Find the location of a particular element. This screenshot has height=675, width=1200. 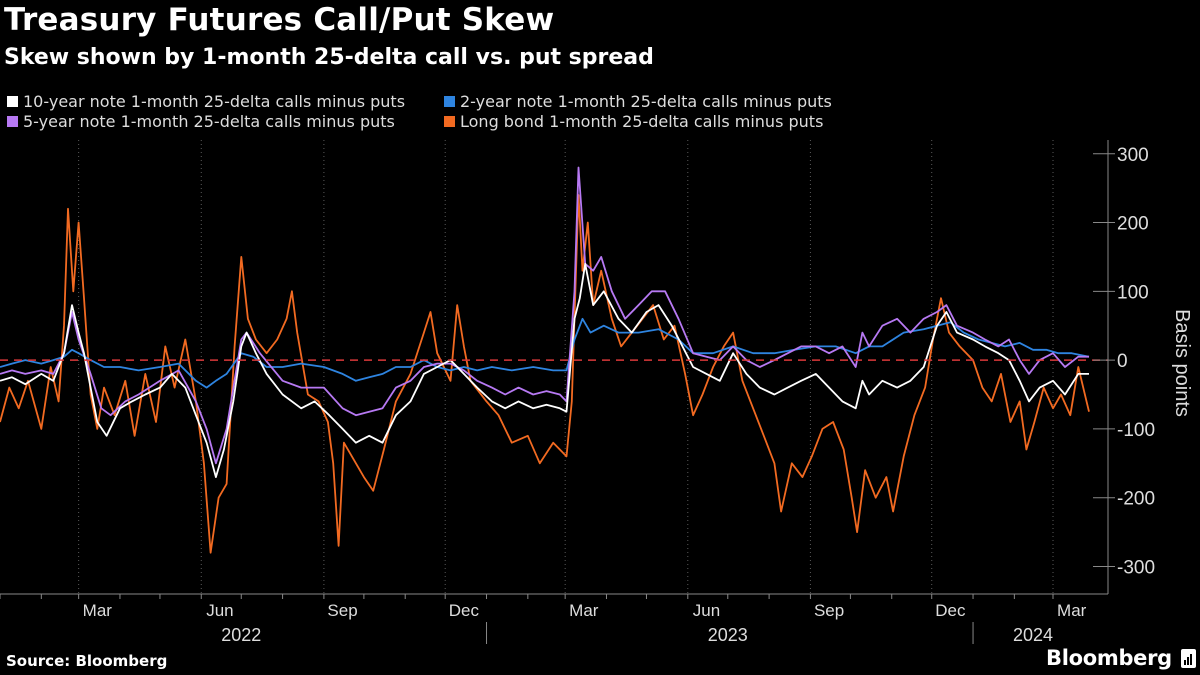

y-tick-label: -100 is located at coordinates (1136, 430).